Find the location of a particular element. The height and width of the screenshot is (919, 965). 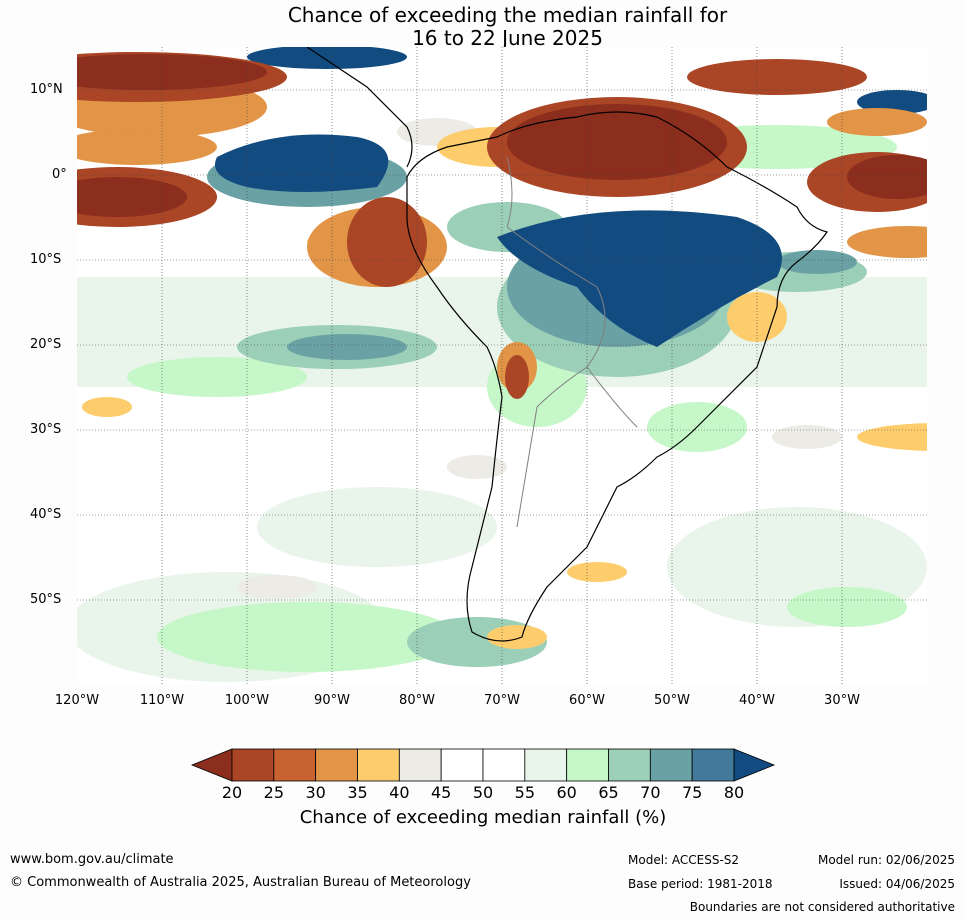

colorbar-tick-label: 25 is located at coordinates (273, 792).